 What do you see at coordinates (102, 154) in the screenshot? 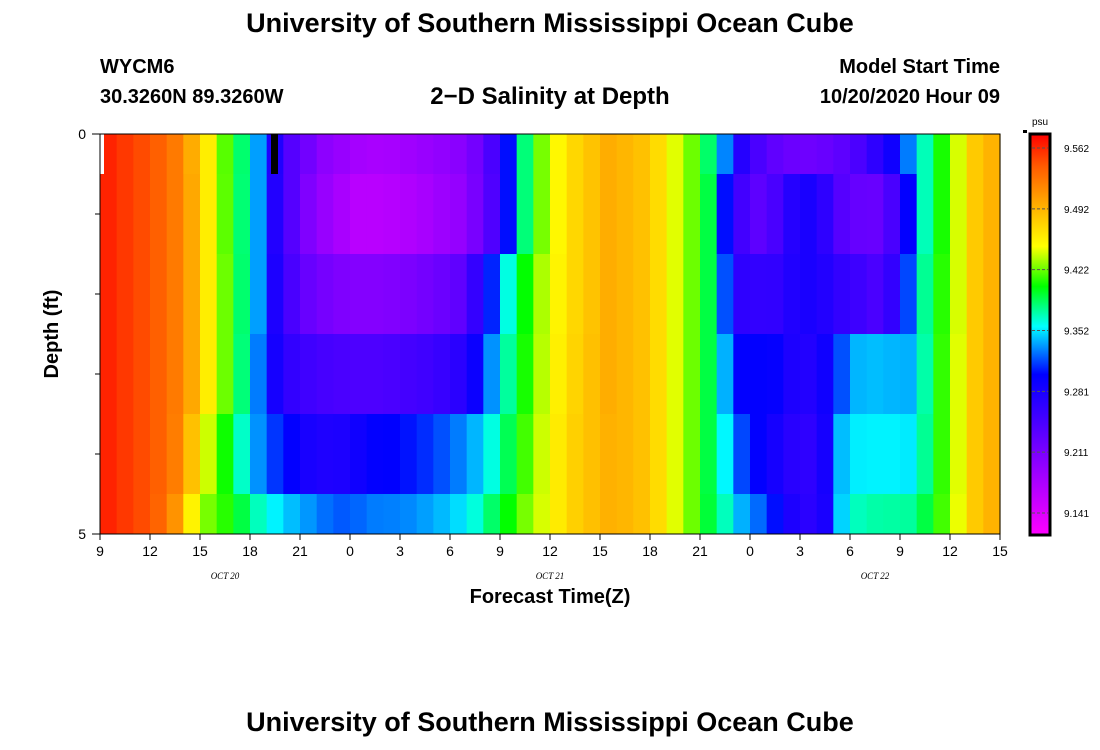
I see `model-start-marker` at bounding box center [102, 154].